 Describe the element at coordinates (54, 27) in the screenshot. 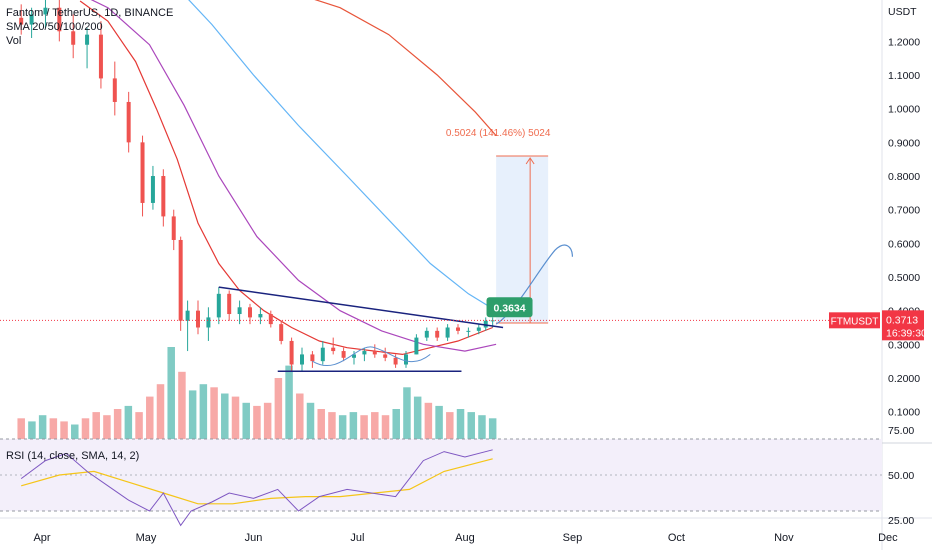

I see `sma-indicator-label: SMA 20/50/100/200` at that location.